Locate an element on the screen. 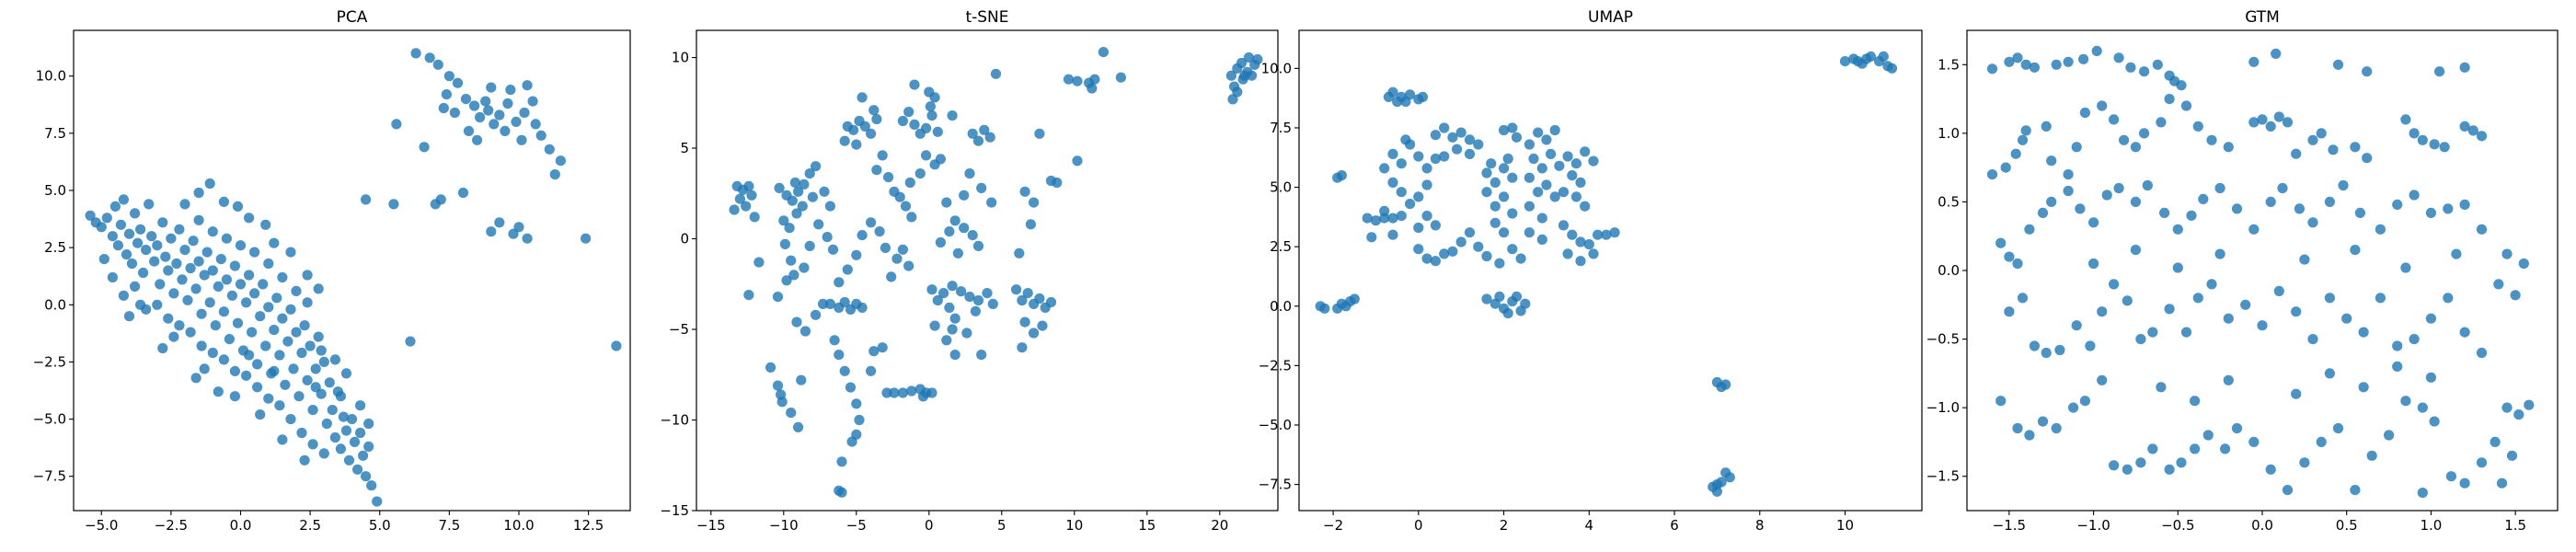  y-tick-label: 10.0 is located at coordinates (1276, 68).